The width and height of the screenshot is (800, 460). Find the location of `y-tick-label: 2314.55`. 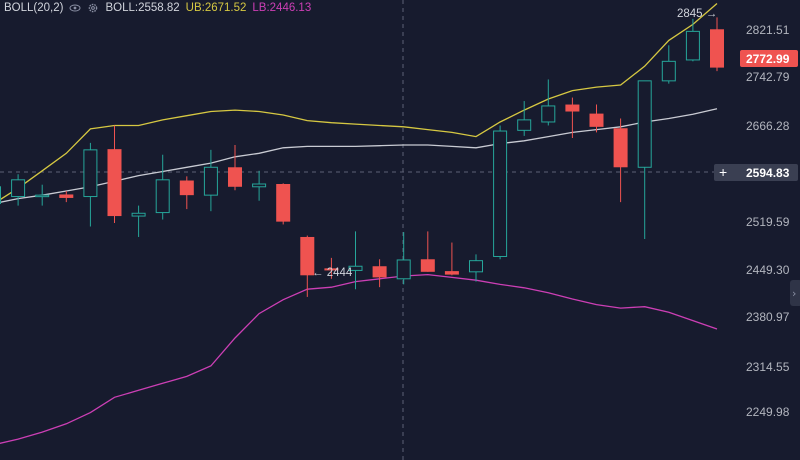

y-tick-label: 2314.55 is located at coordinates (768, 367).